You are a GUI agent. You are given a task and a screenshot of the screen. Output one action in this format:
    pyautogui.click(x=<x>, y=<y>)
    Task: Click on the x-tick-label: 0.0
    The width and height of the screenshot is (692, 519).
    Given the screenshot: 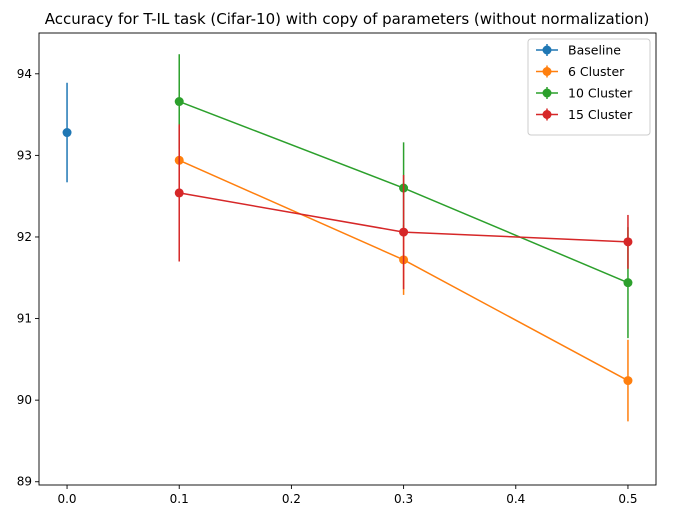 What is the action you would take?
    pyautogui.click(x=66, y=499)
    